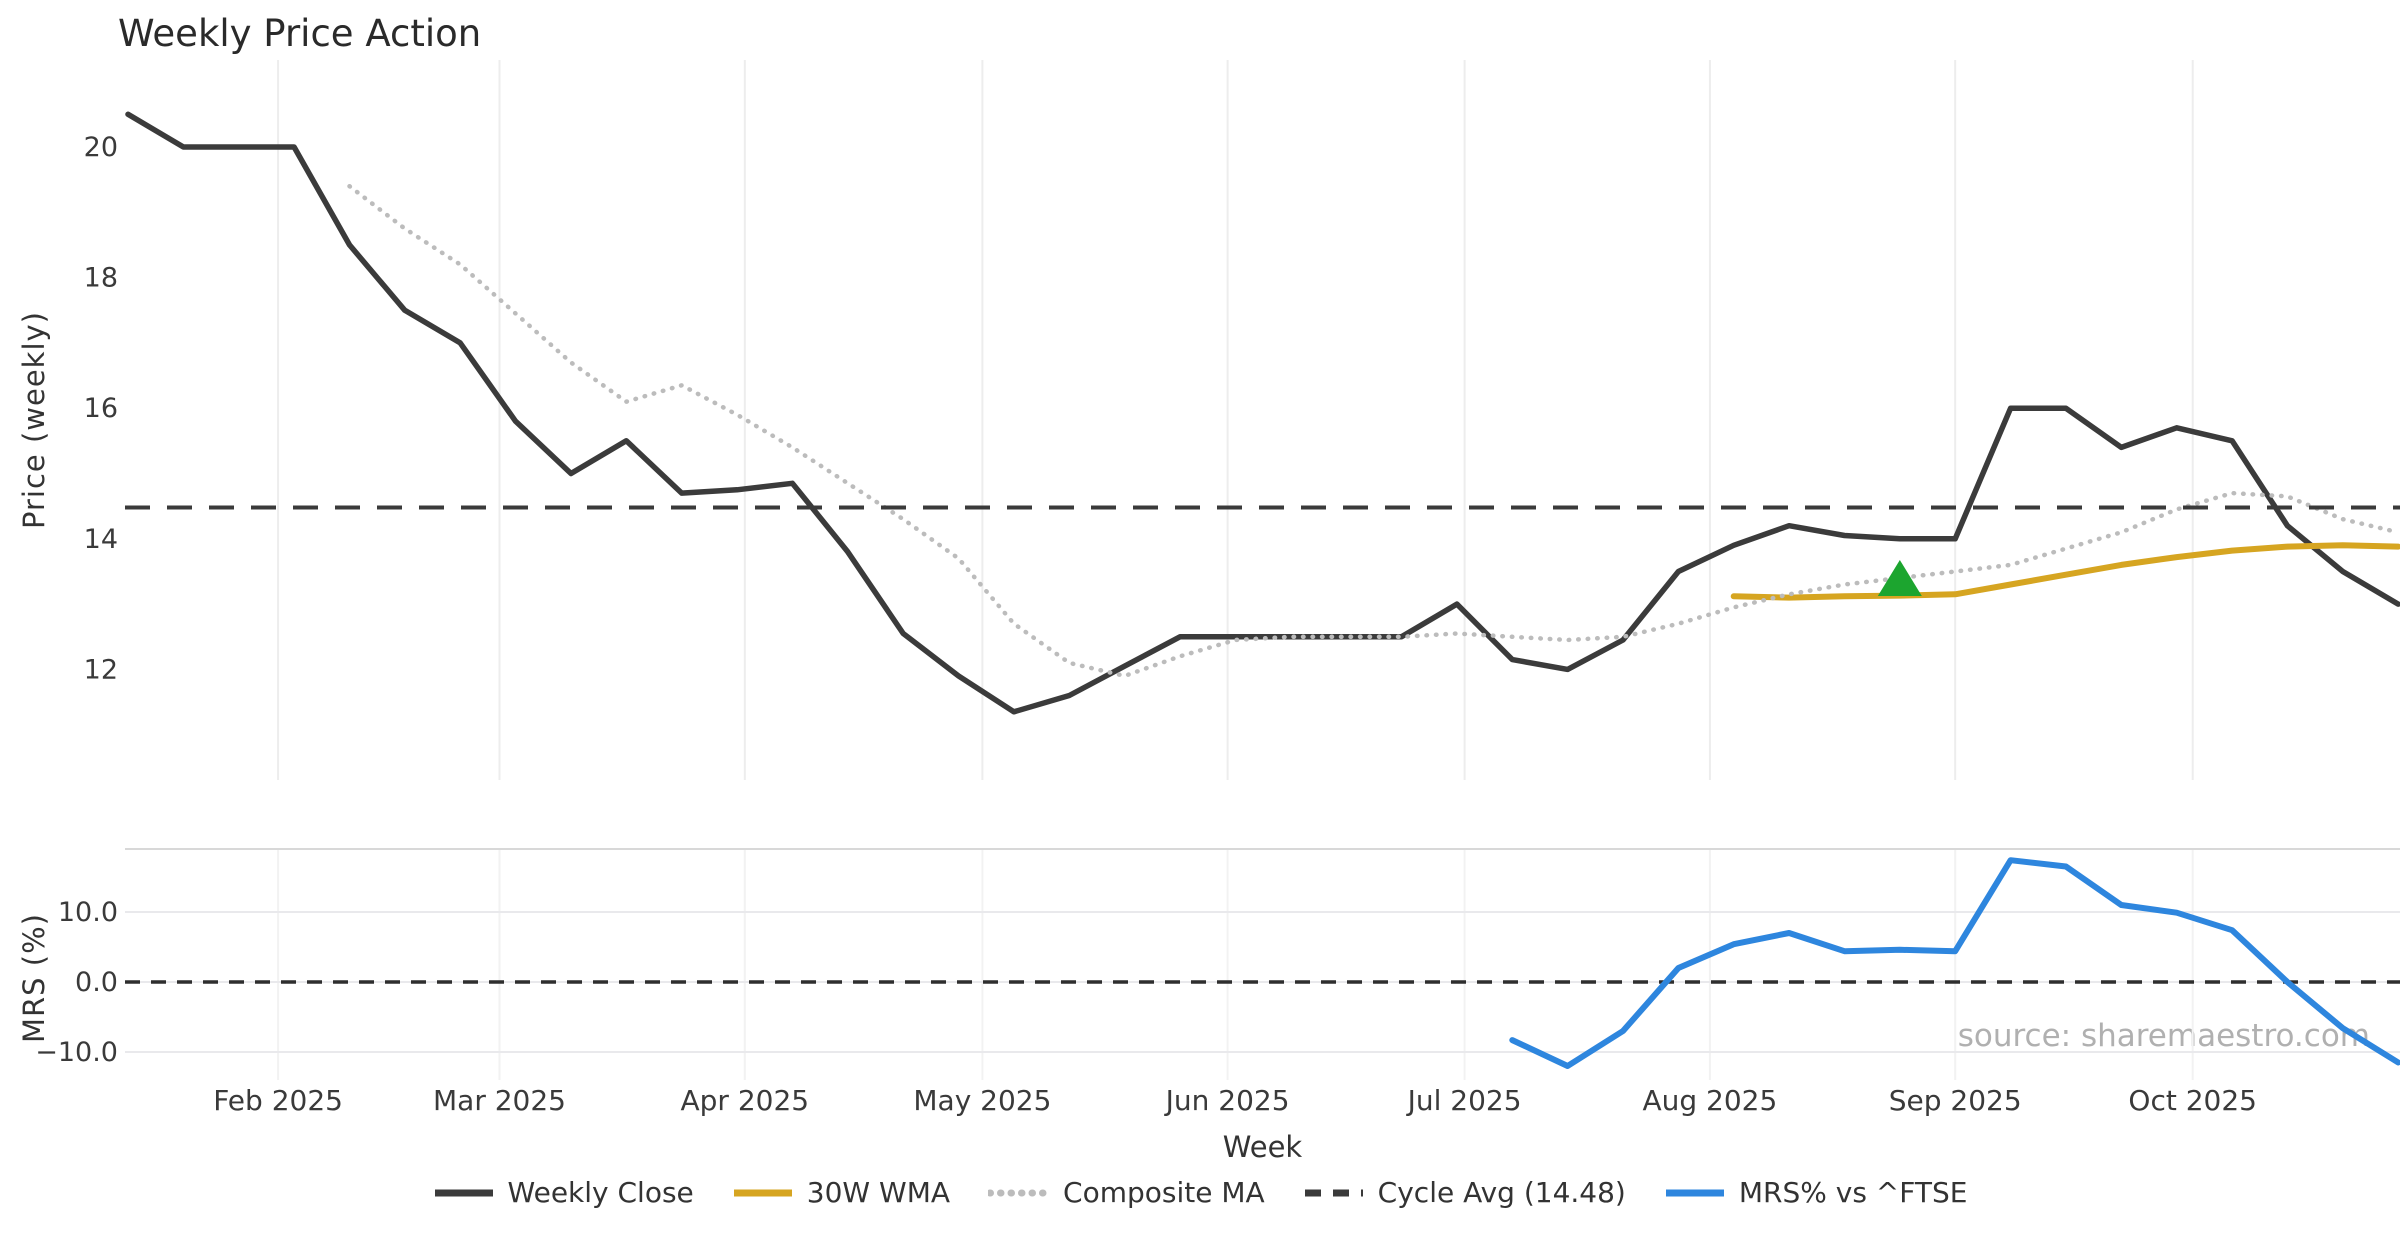 The height and width of the screenshot is (1260, 2400). Describe the element at coordinates (1164, 1192) in the screenshot. I see `legend-label-composite-ma: Composite MA` at that location.